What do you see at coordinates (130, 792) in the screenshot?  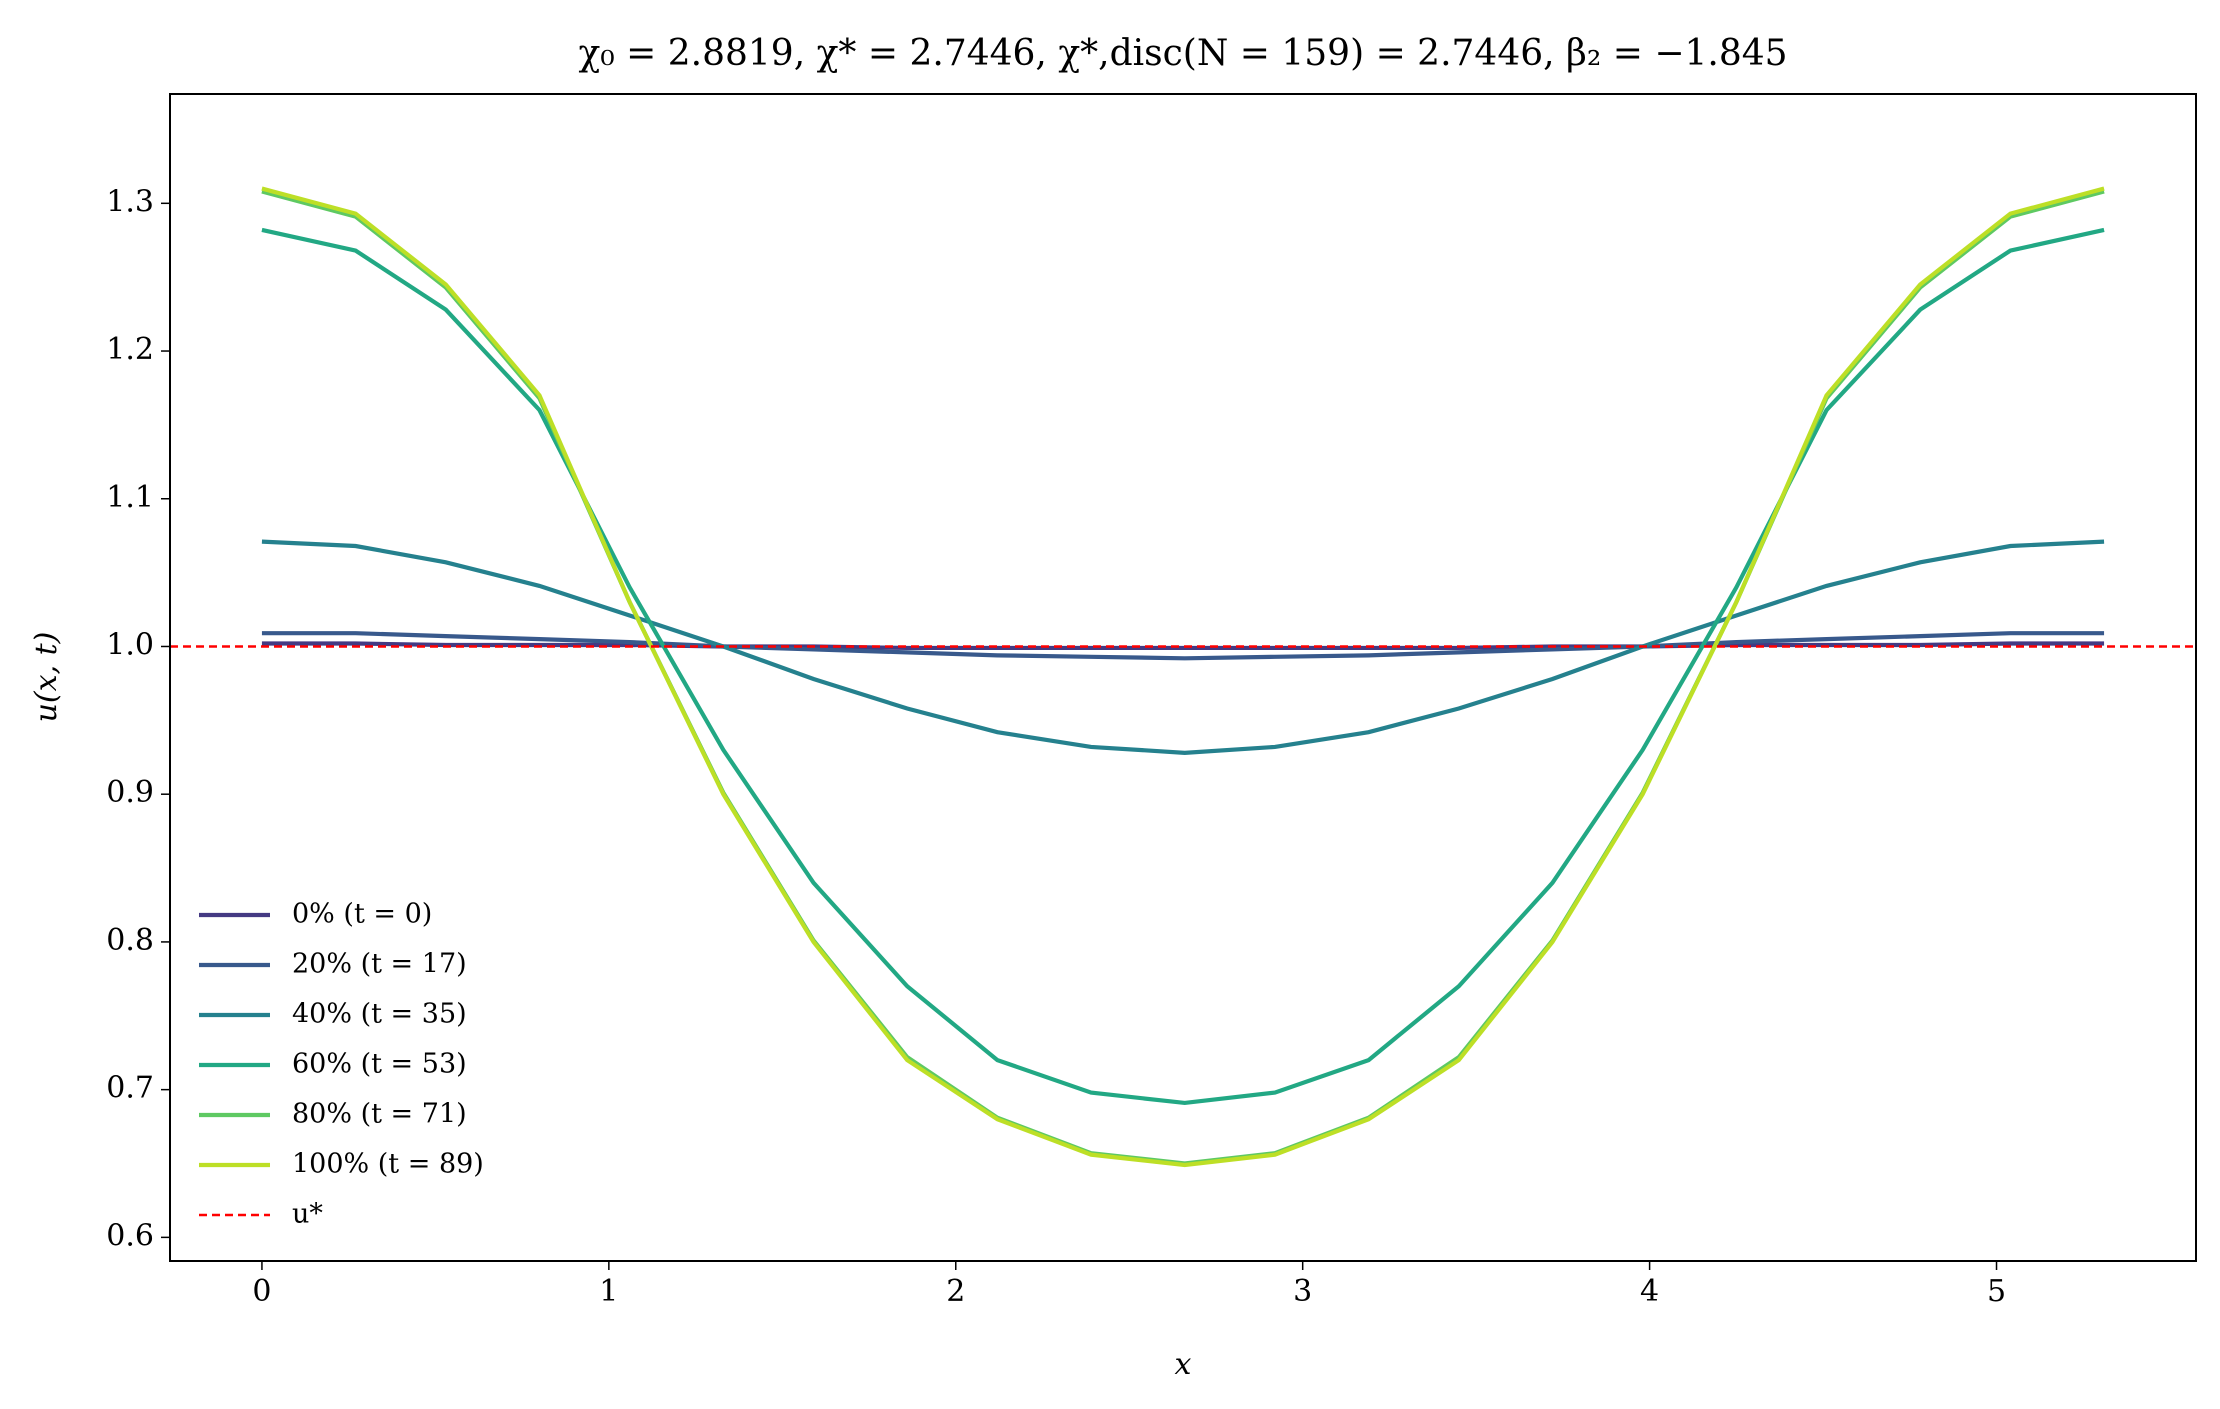 I see `y-tick-label: 0.9` at bounding box center [130, 792].